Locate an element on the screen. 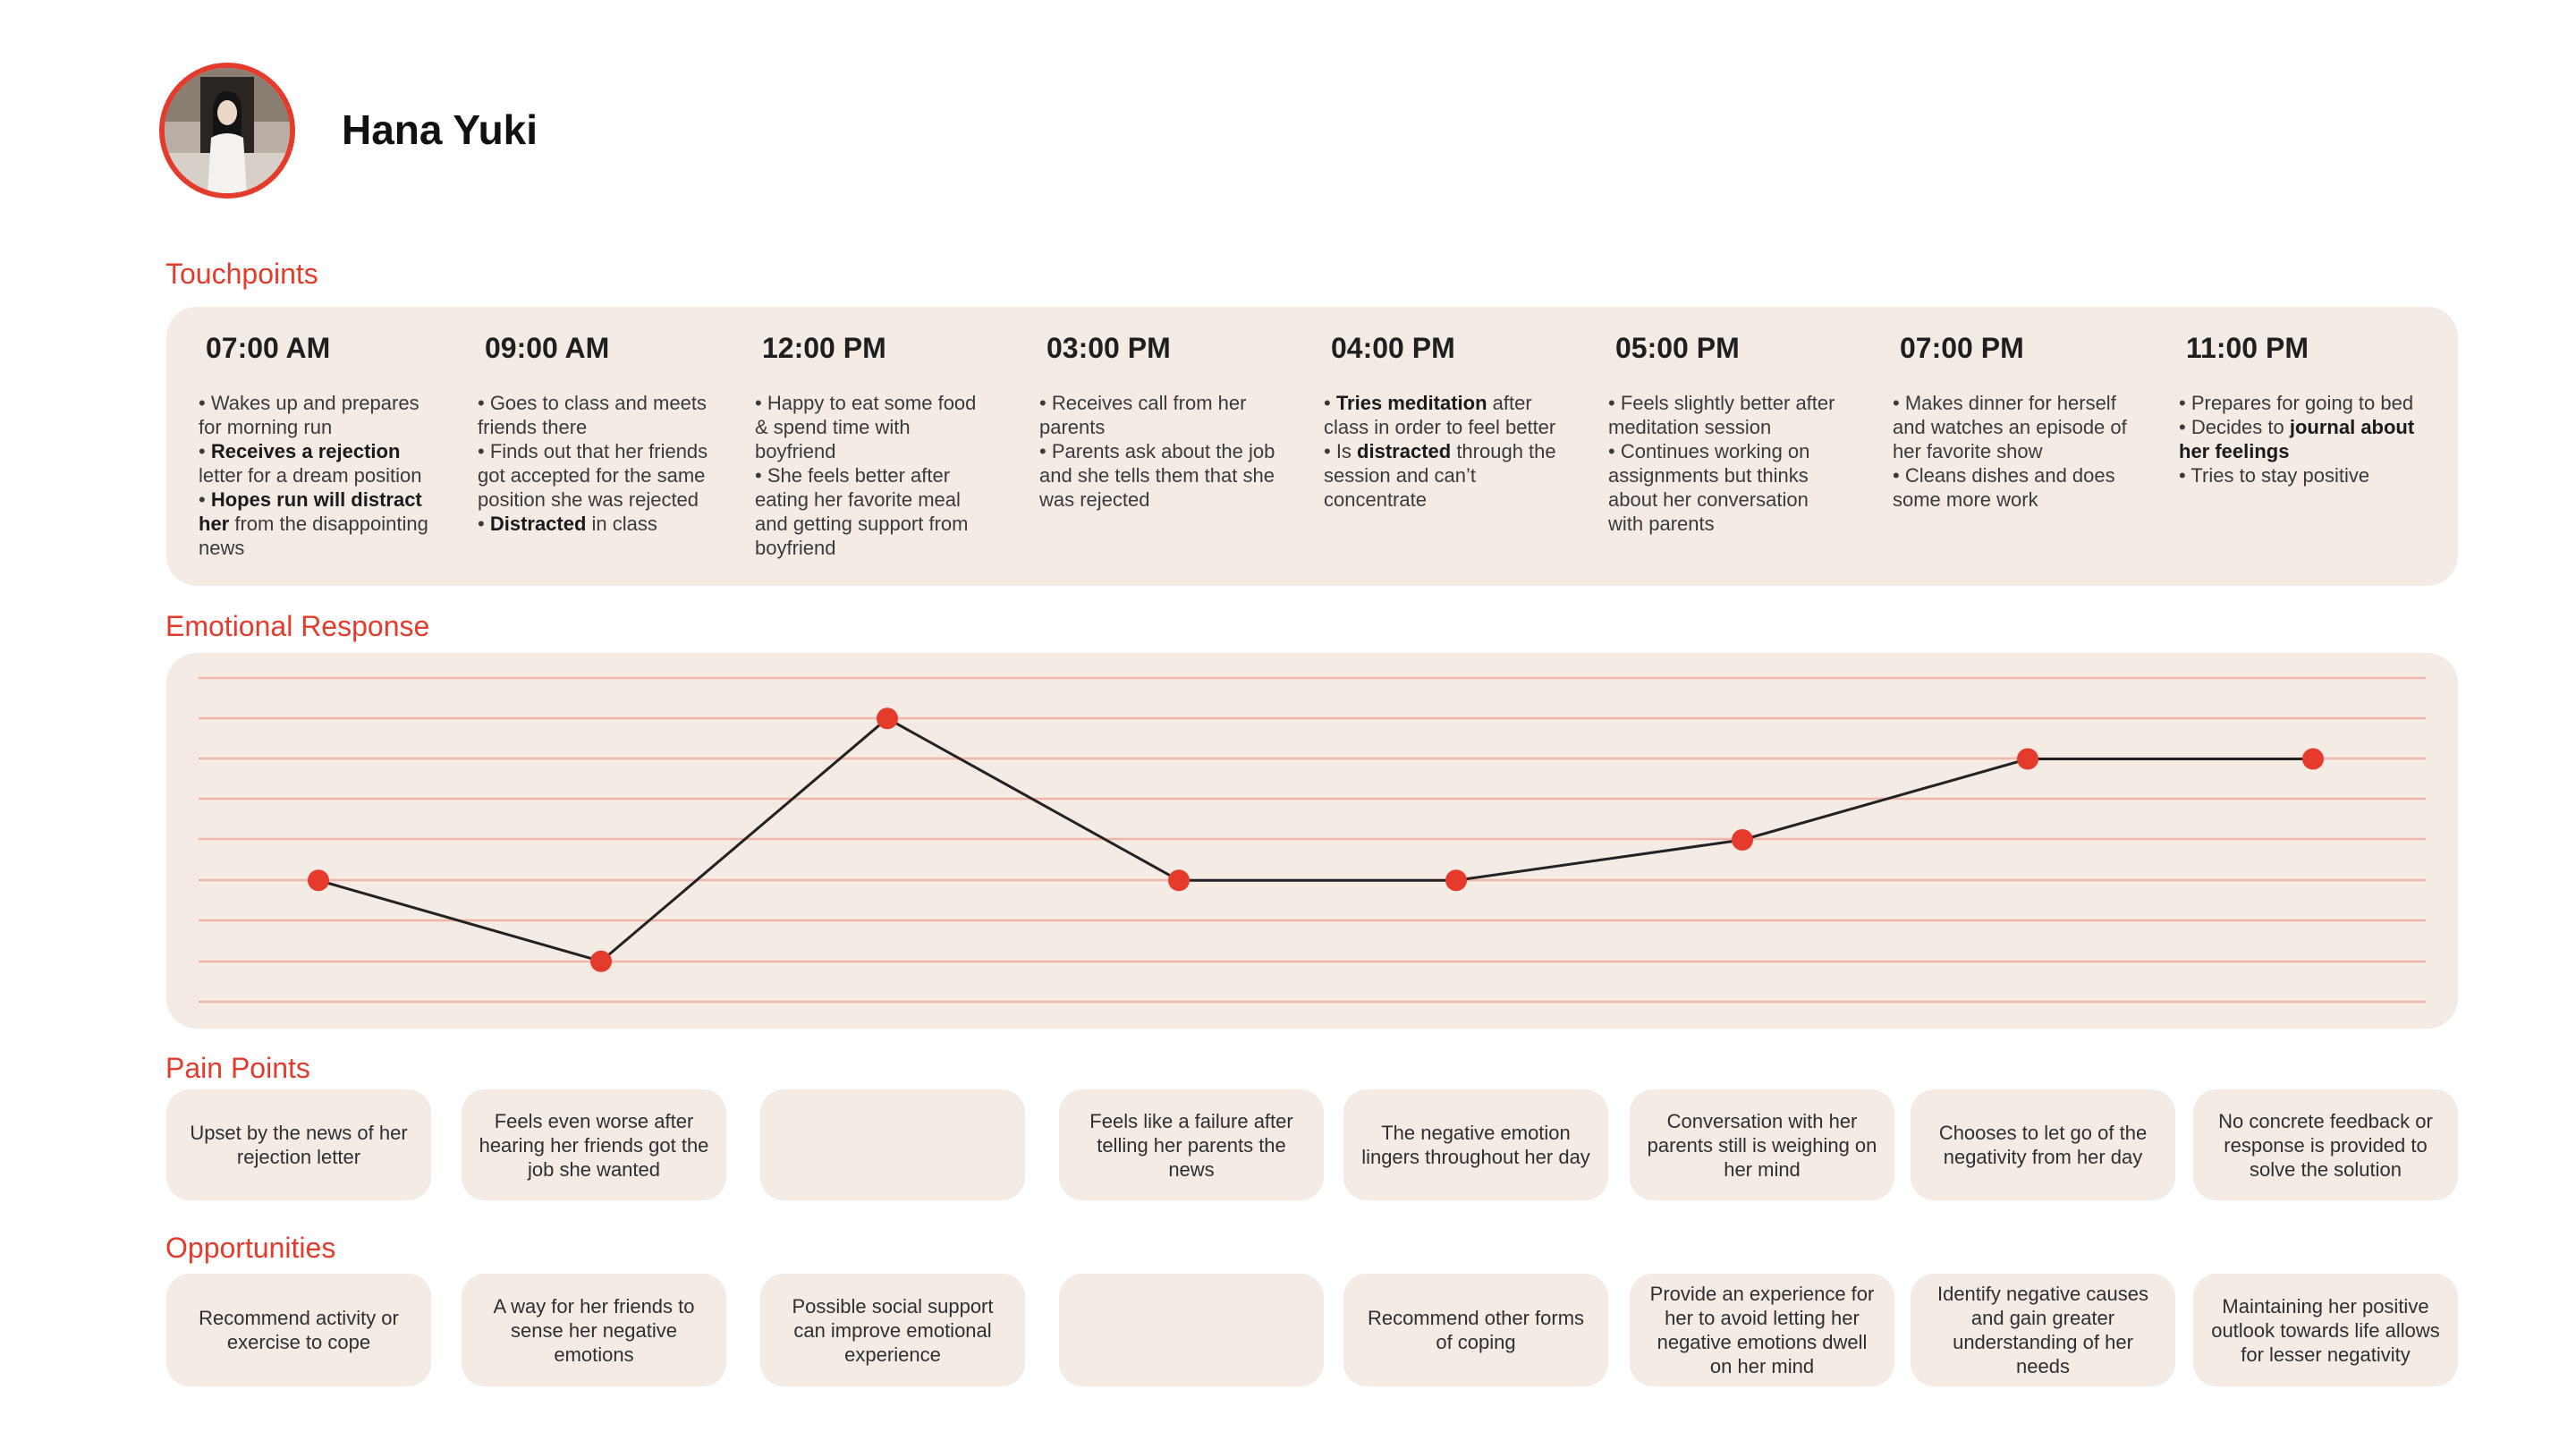  opportunities-title: Opportunities is located at coordinates (250, 1248).